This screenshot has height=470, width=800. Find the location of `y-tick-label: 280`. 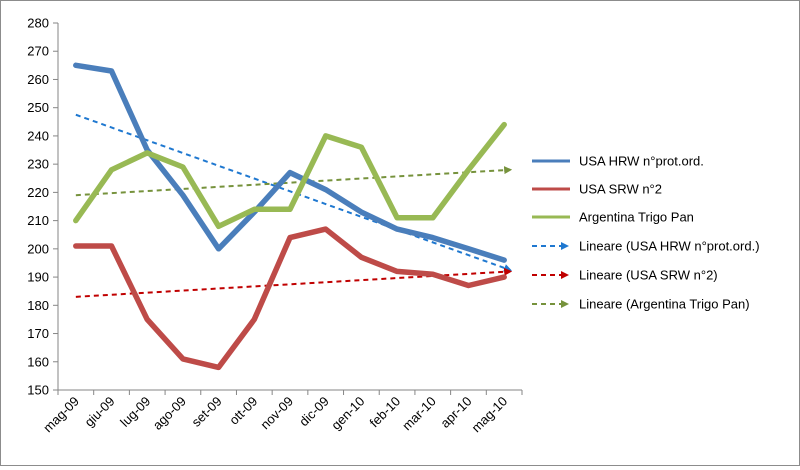

y-tick-label: 280 is located at coordinates (38, 23).